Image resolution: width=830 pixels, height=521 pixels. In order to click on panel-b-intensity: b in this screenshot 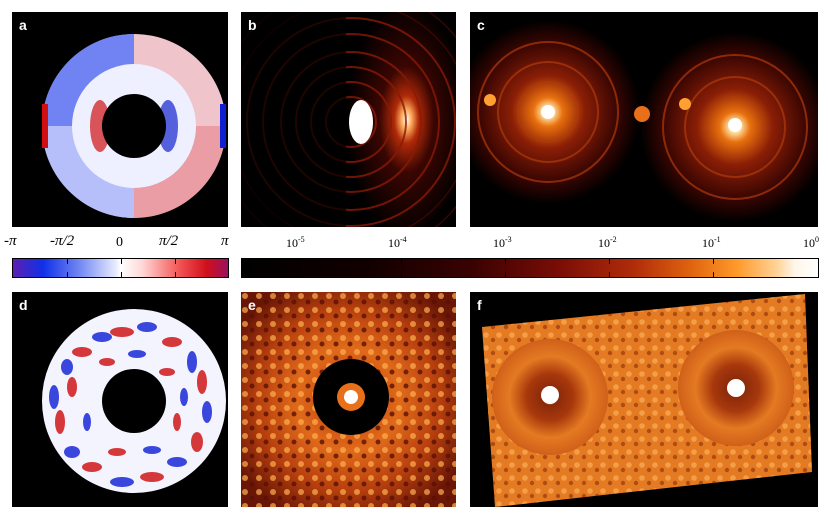, I will do `click(348, 119)`.